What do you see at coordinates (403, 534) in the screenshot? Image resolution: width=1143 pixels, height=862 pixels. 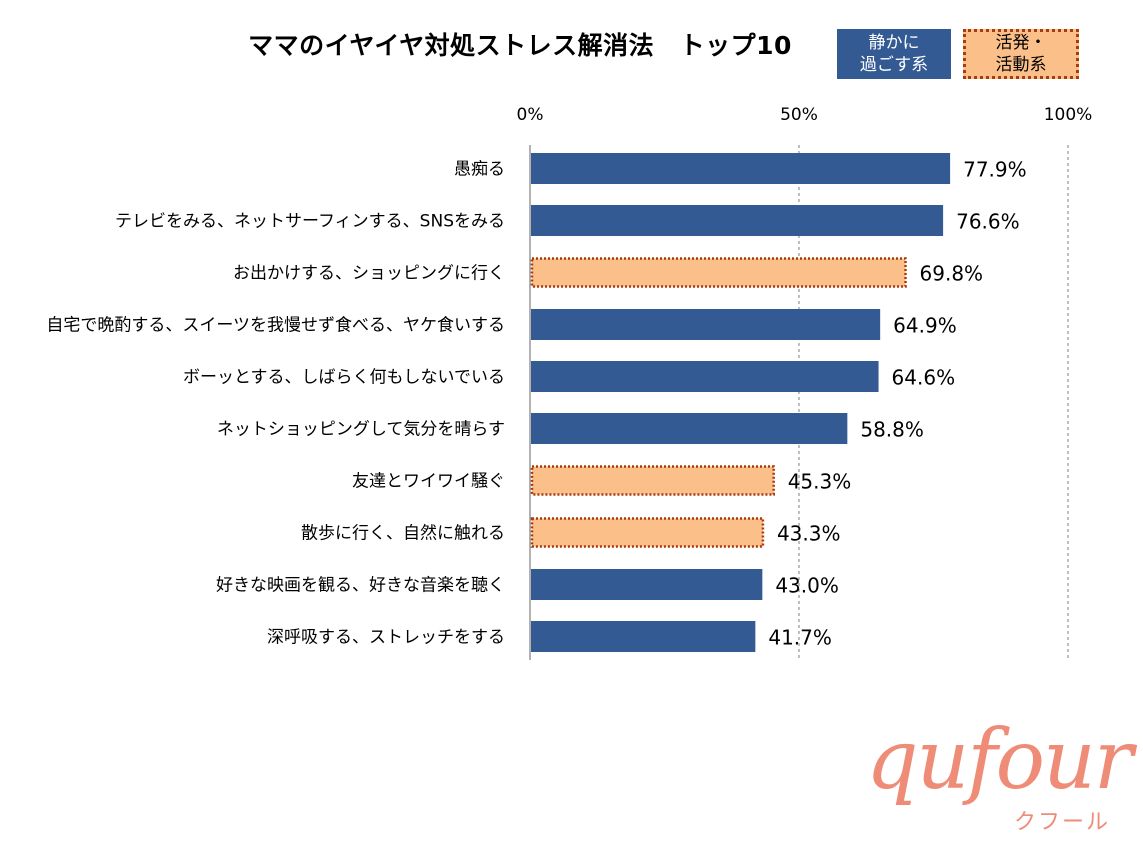 I see `category-label: 散歩に行く、自然に触れる` at bounding box center [403, 534].